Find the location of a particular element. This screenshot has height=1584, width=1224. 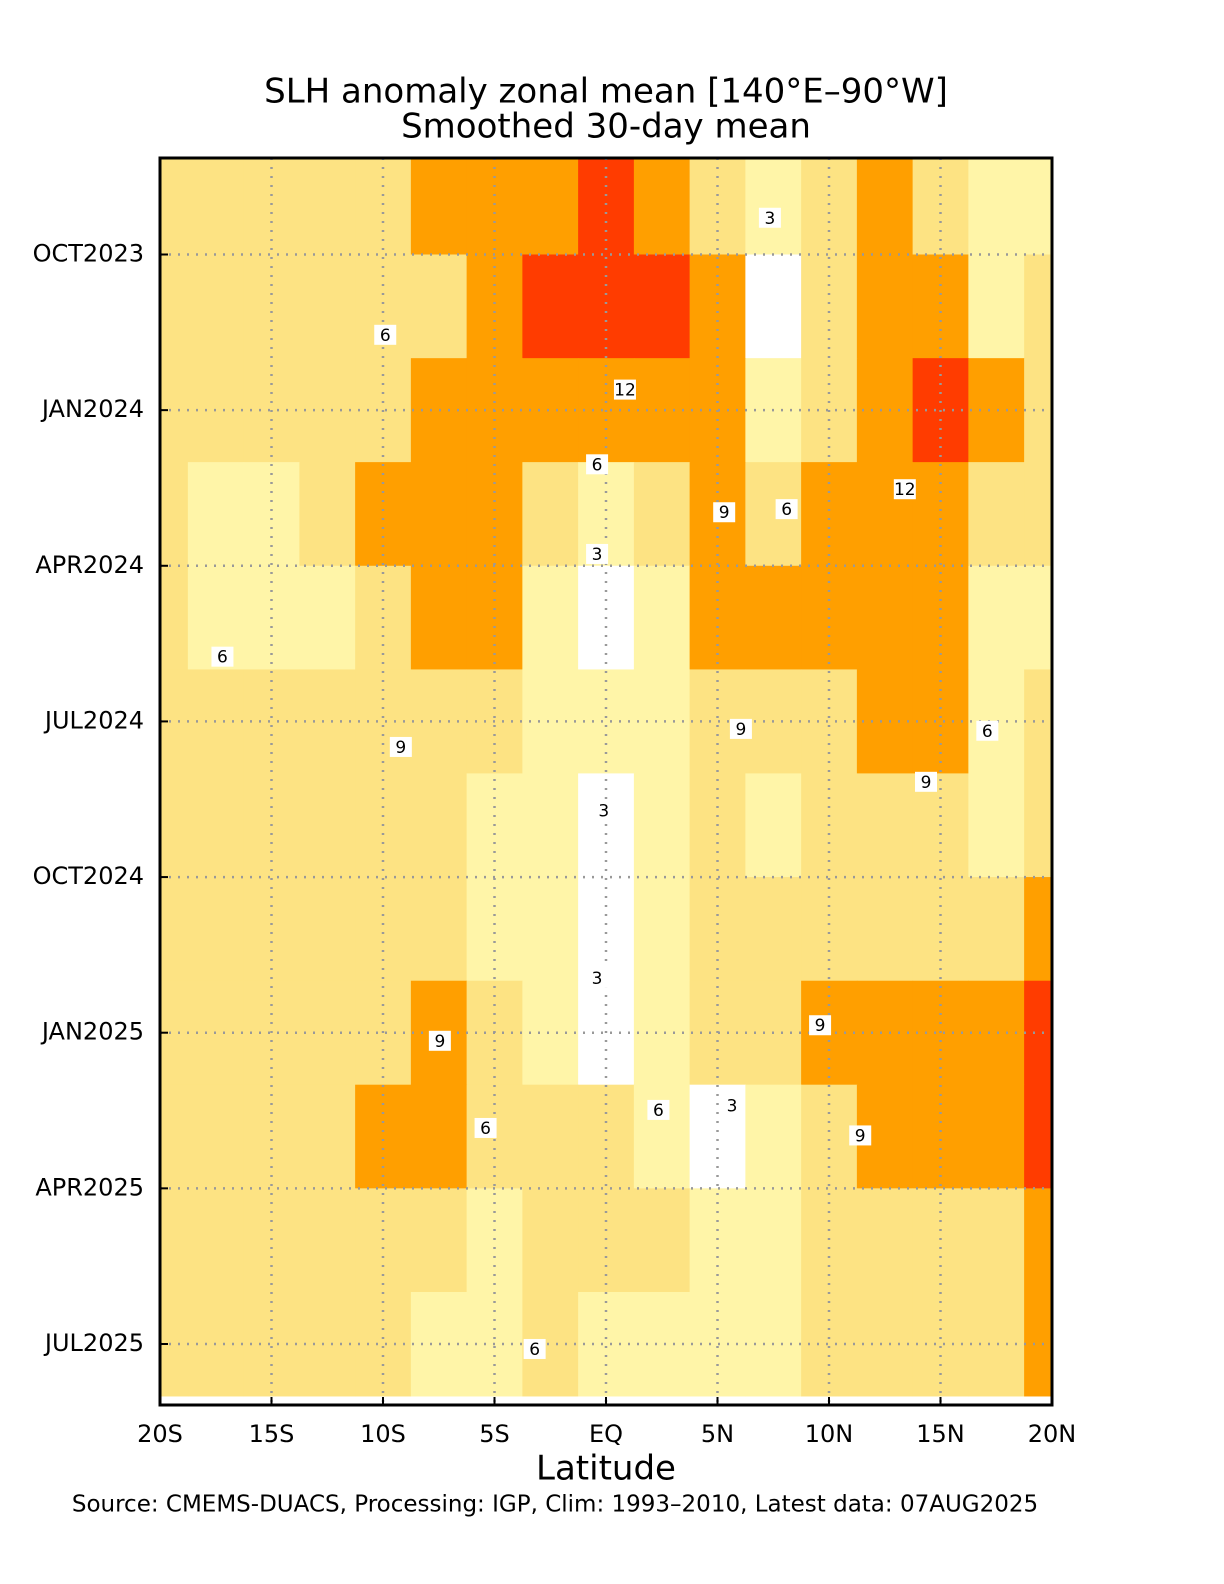

y-tick-label: OCT2023 is located at coordinates (88, 253).